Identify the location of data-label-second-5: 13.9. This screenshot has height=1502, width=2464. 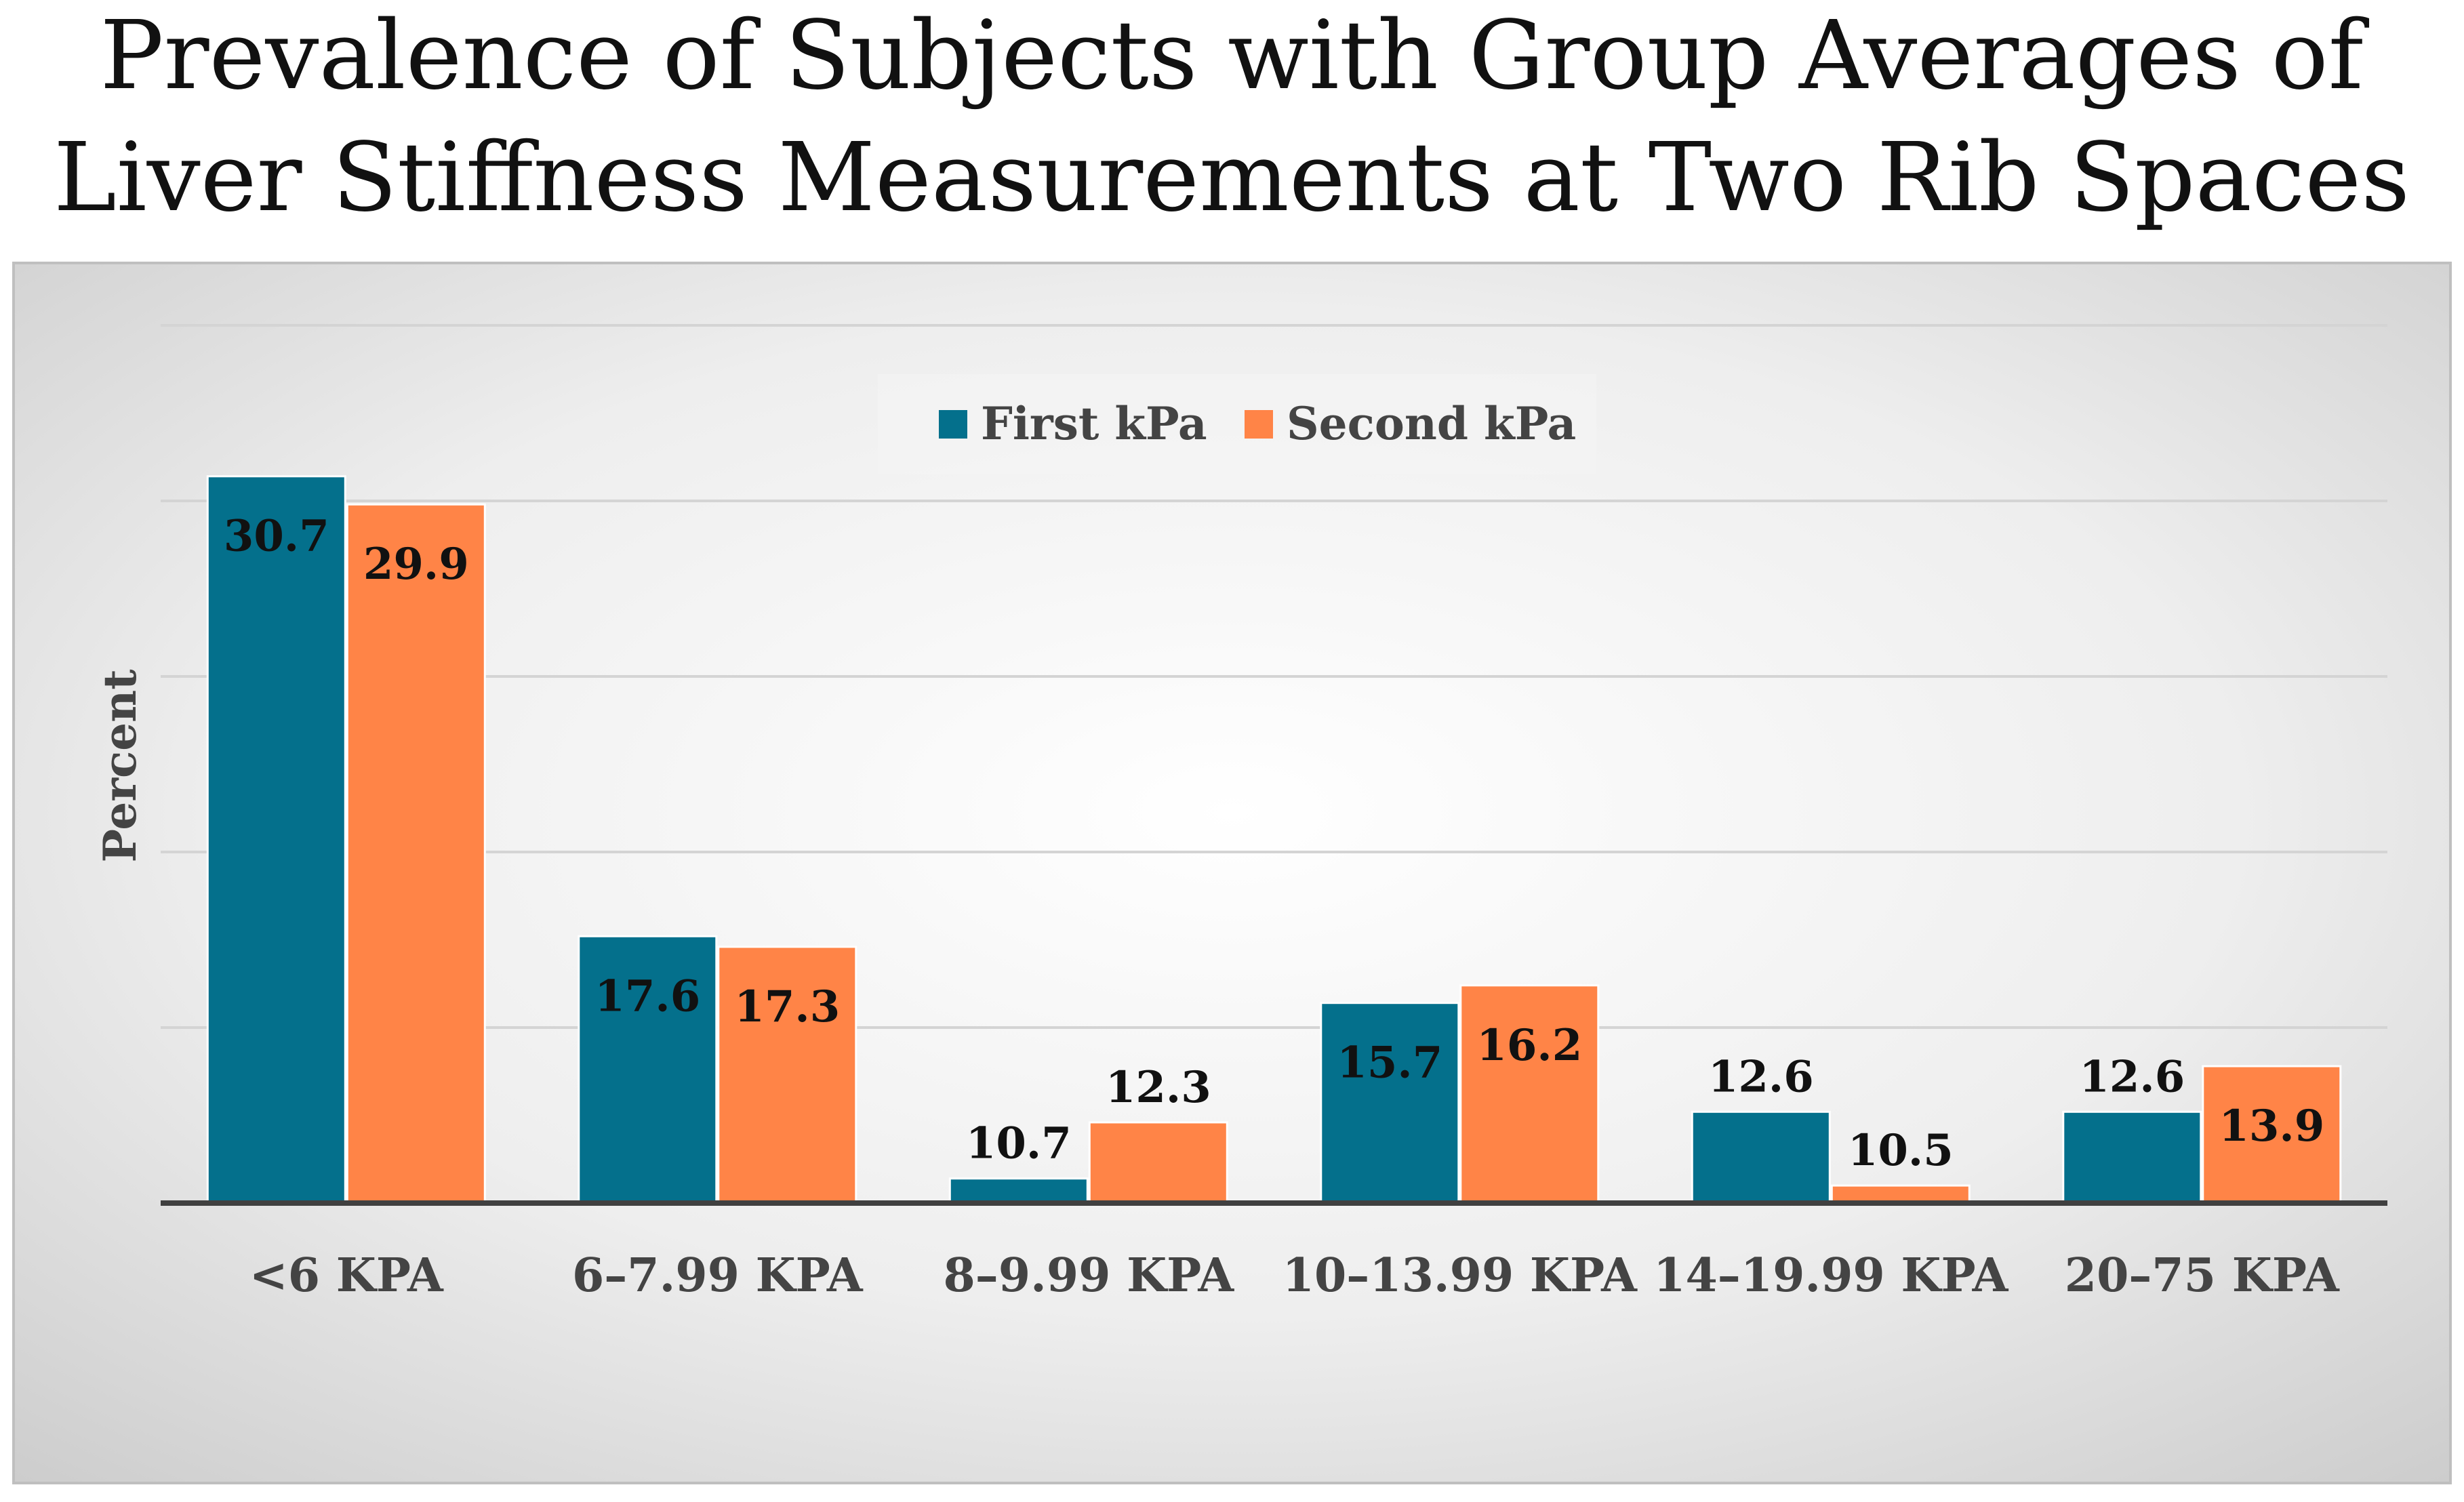
(2271, 1126).